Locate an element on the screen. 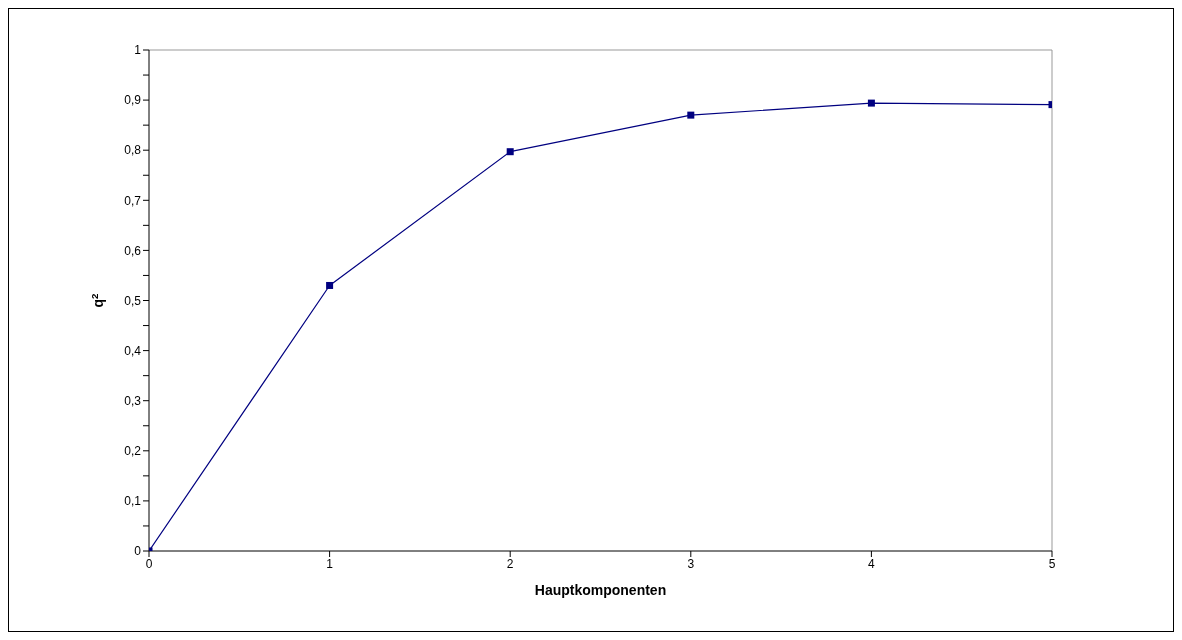  y-tick-label: 0,4 is located at coordinates (133, 350).